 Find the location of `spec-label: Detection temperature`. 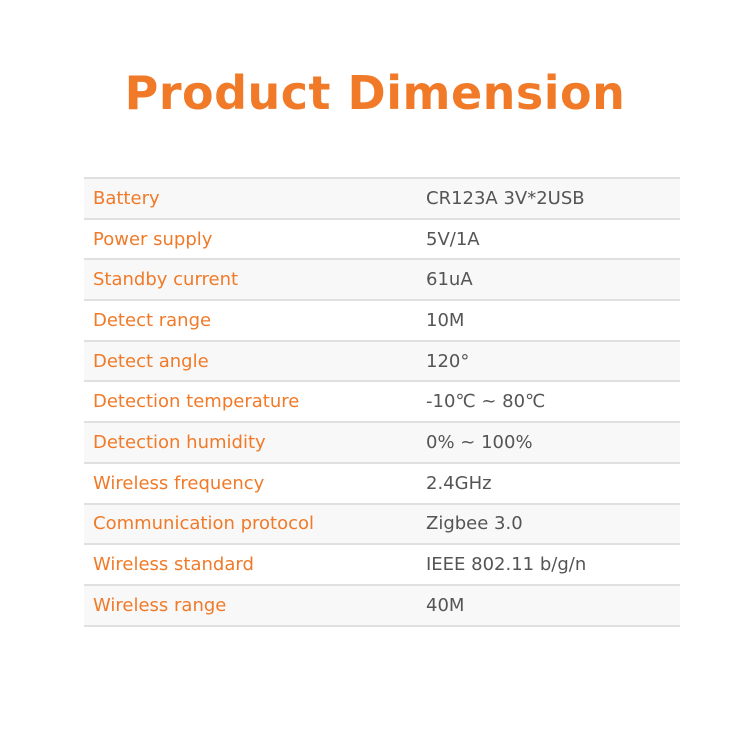

spec-label: Detection temperature is located at coordinates (196, 402).